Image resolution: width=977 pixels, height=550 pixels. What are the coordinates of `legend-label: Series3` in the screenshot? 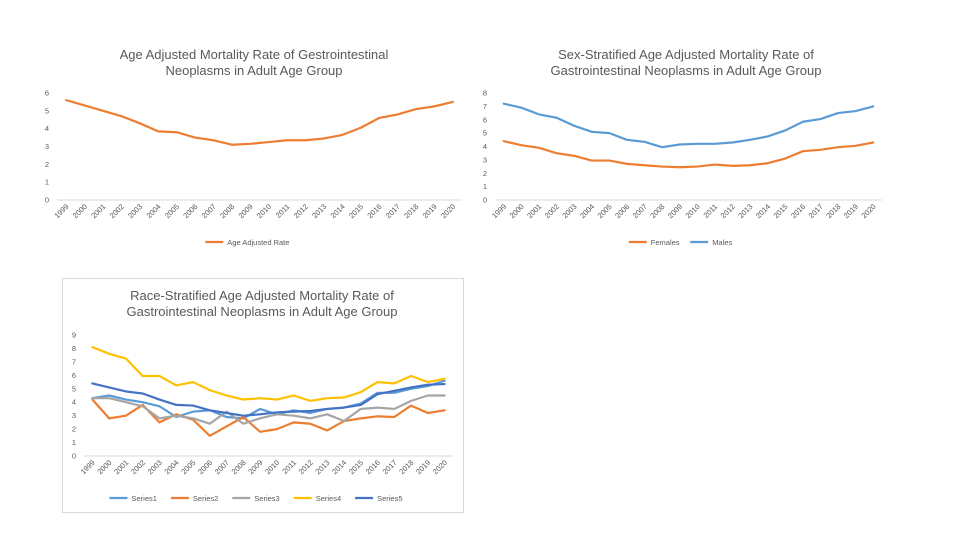 It's located at (266, 498).